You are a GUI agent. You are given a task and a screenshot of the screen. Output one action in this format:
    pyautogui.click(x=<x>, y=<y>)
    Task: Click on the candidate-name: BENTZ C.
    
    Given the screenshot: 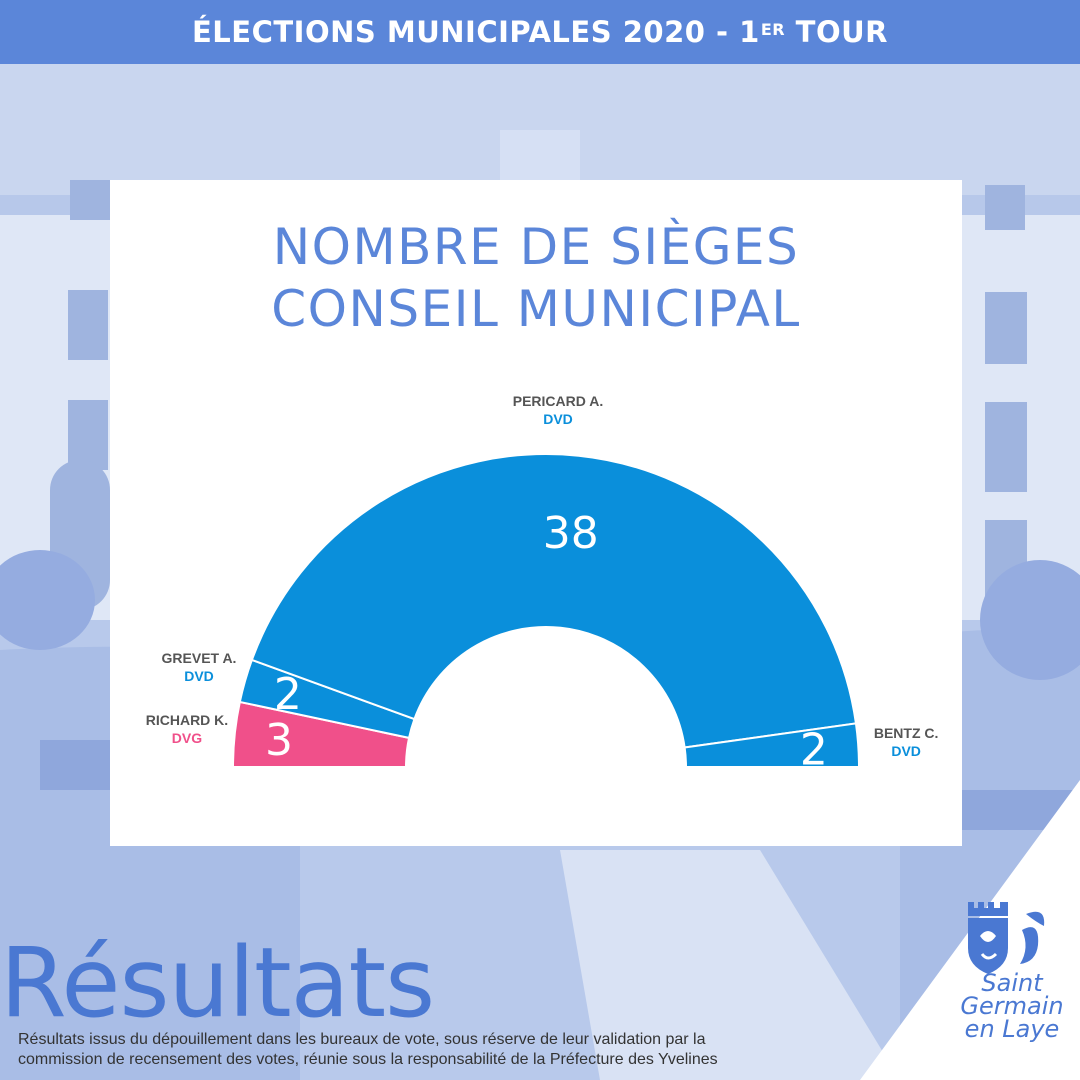 What is the action you would take?
    pyautogui.click(x=906, y=732)
    